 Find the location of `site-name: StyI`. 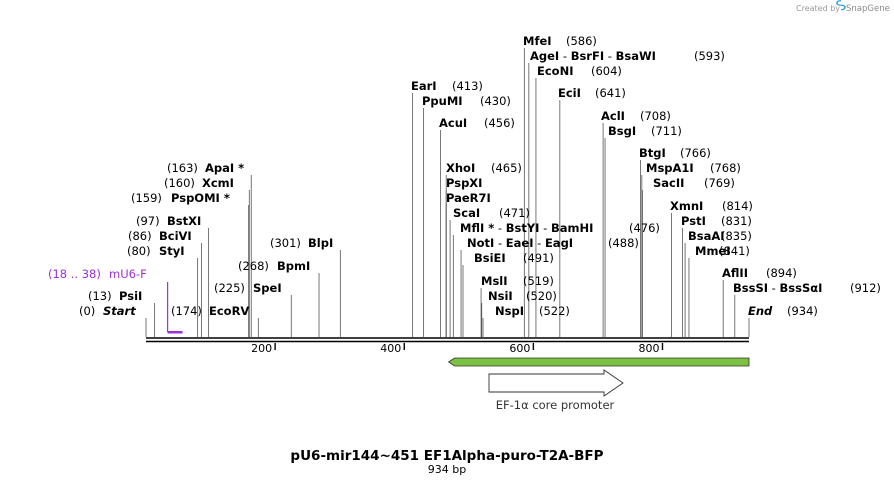

site-name: StyI is located at coordinates (172, 251).